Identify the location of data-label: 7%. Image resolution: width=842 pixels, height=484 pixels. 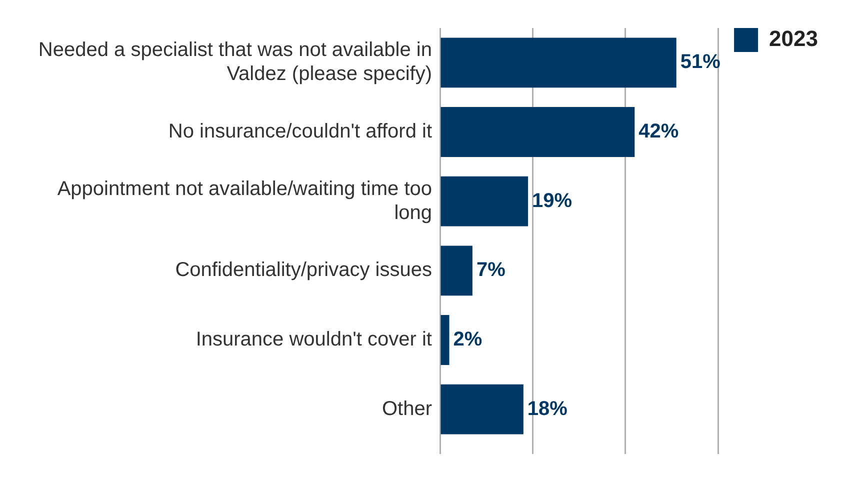
(491, 270).